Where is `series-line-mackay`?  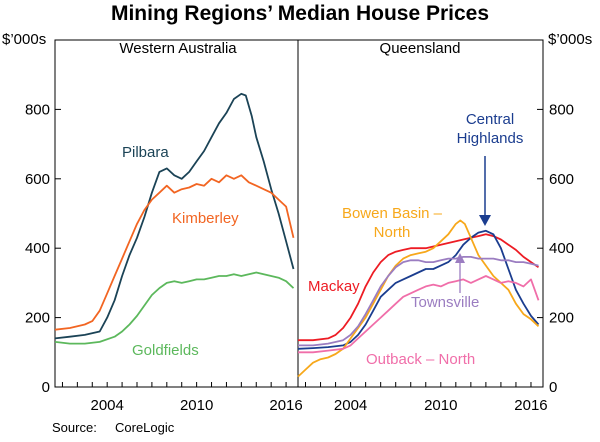 series-line-mackay is located at coordinates (419, 287).